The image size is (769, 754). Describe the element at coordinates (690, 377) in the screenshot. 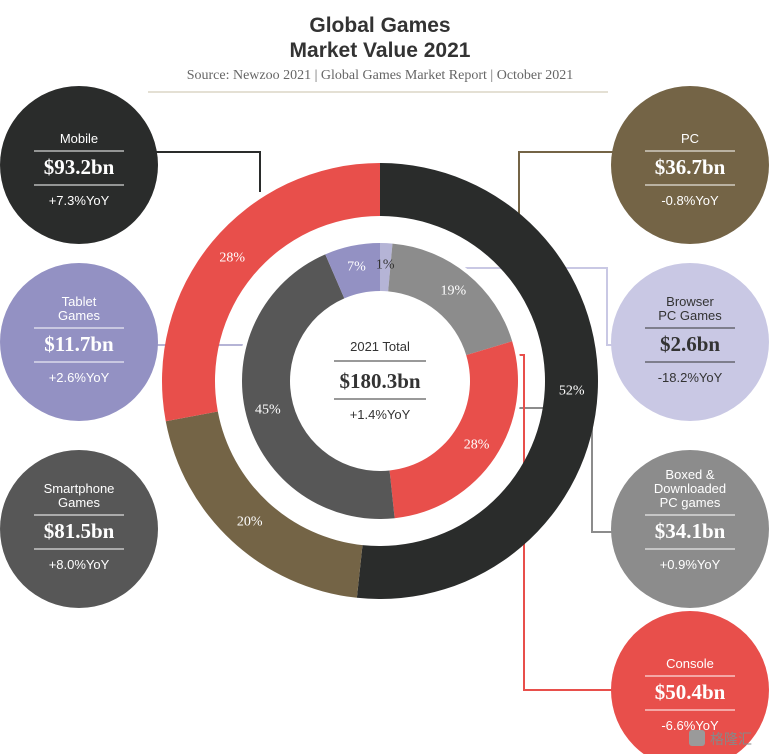

I see `callout-browser-yoy: -18.2%YoY` at that location.